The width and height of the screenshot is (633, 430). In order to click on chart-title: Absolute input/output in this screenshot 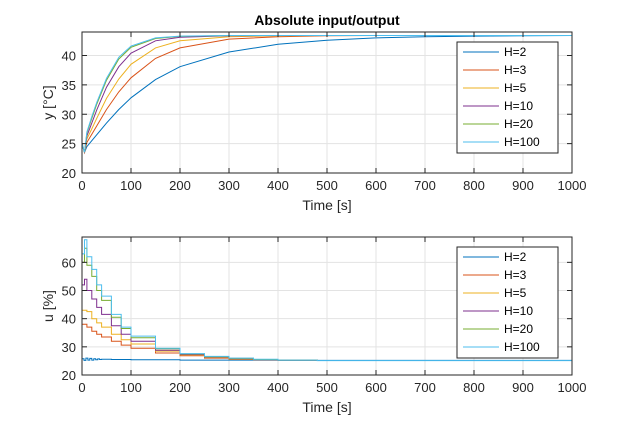, I will do `click(327, 20)`.